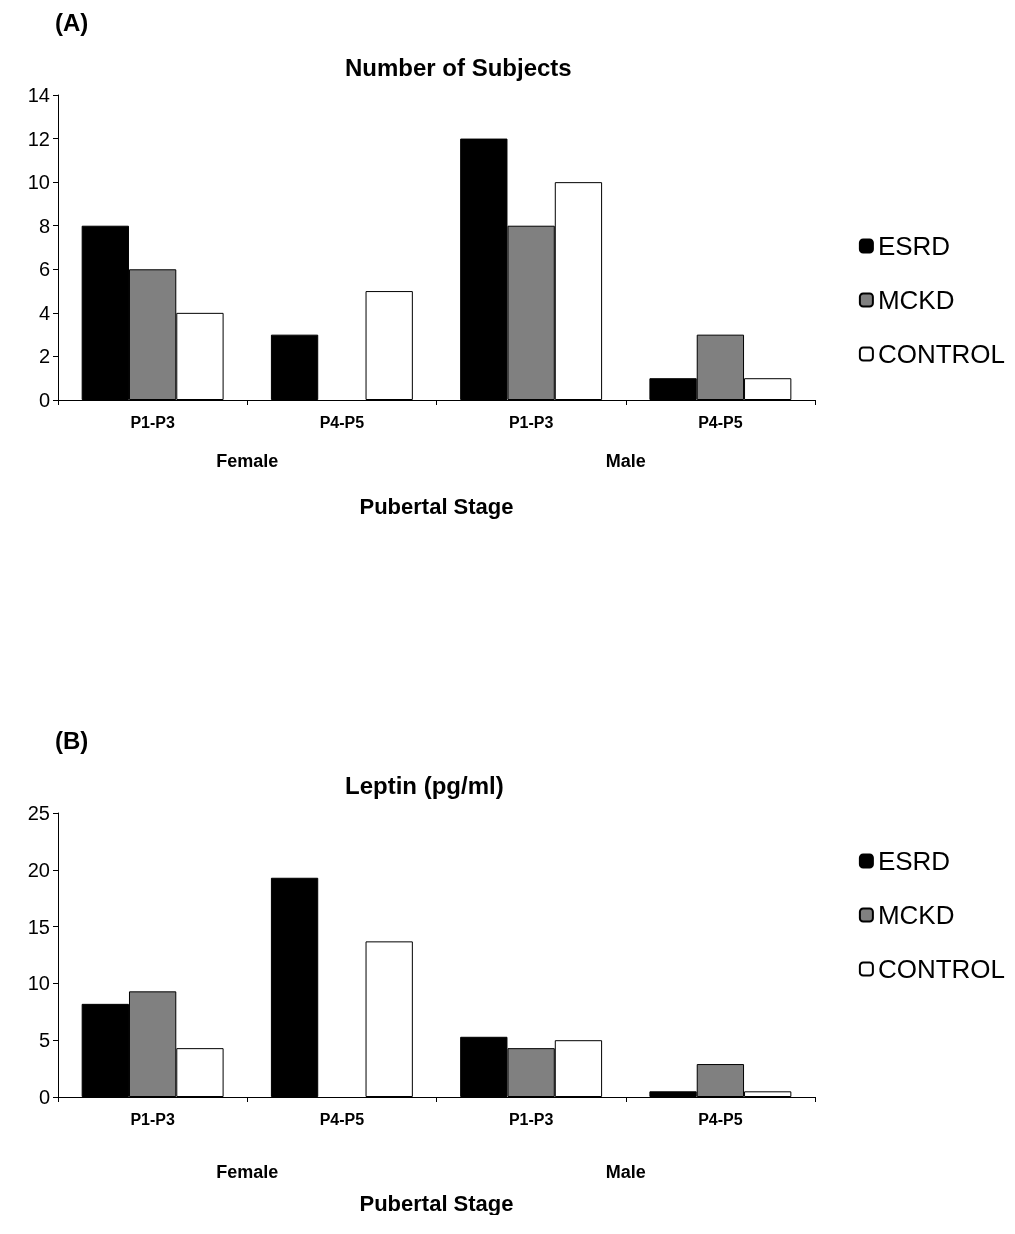  Describe the element at coordinates (38, 926) in the screenshot. I see `y-tick-label: 15` at that location.